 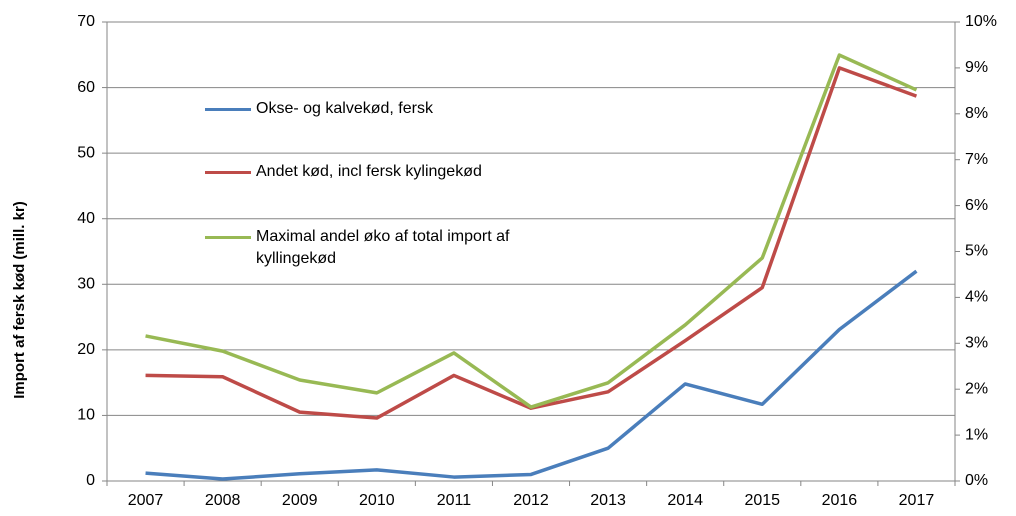 What do you see at coordinates (86, 87) in the screenshot?
I see `y-tick-label: 60` at bounding box center [86, 87].